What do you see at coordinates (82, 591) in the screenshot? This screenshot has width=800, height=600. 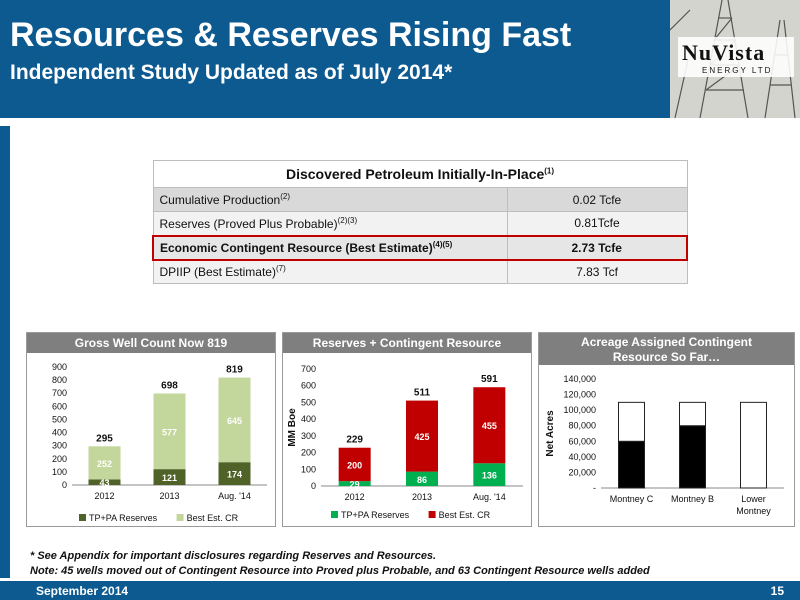 I see `footer-date: September 2014` at bounding box center [82, 591].